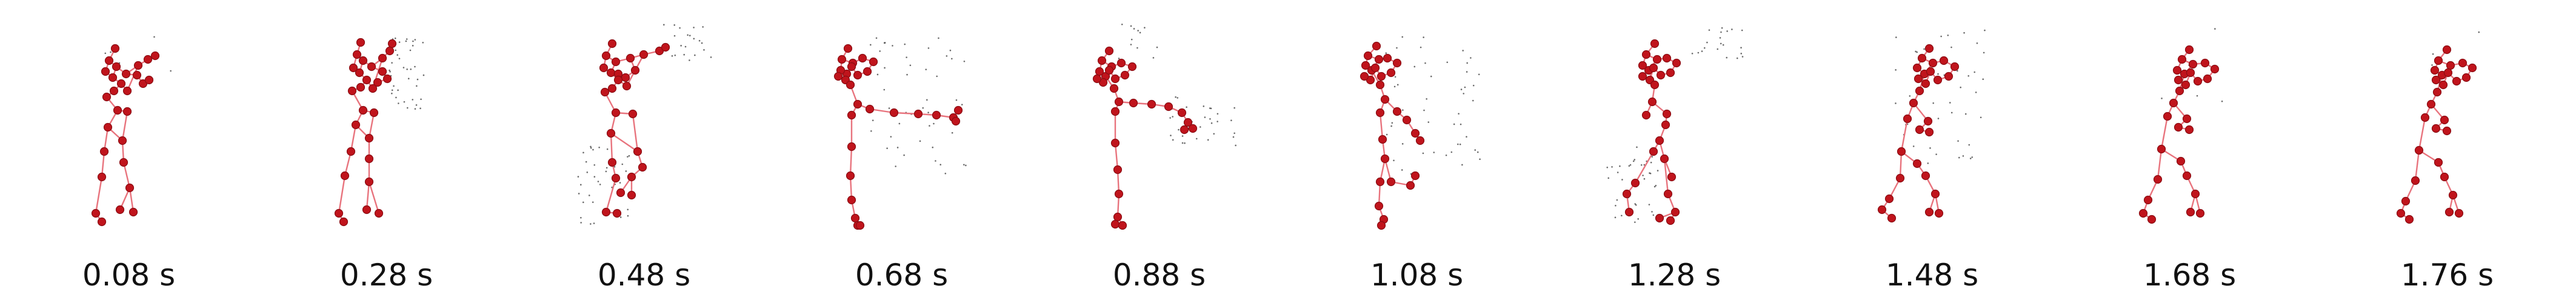 This screenshot has height=303, width=2576. I want to click on skeleton-figure, so click(900, 133).